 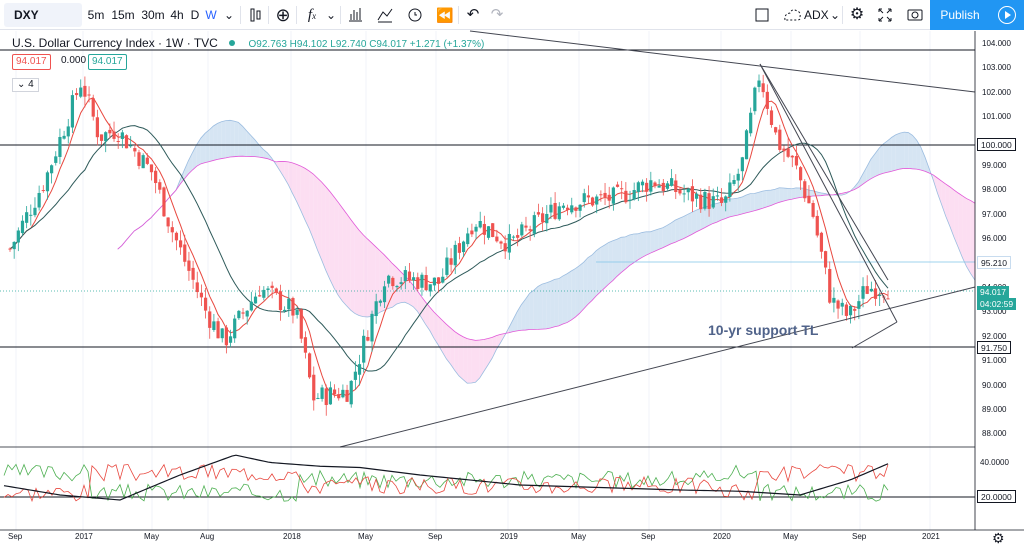 What do you see at coordinates (283, 15) in the screenshot?
I see `add-indicator-icon: ⊕` at bounding box center [283, 15].